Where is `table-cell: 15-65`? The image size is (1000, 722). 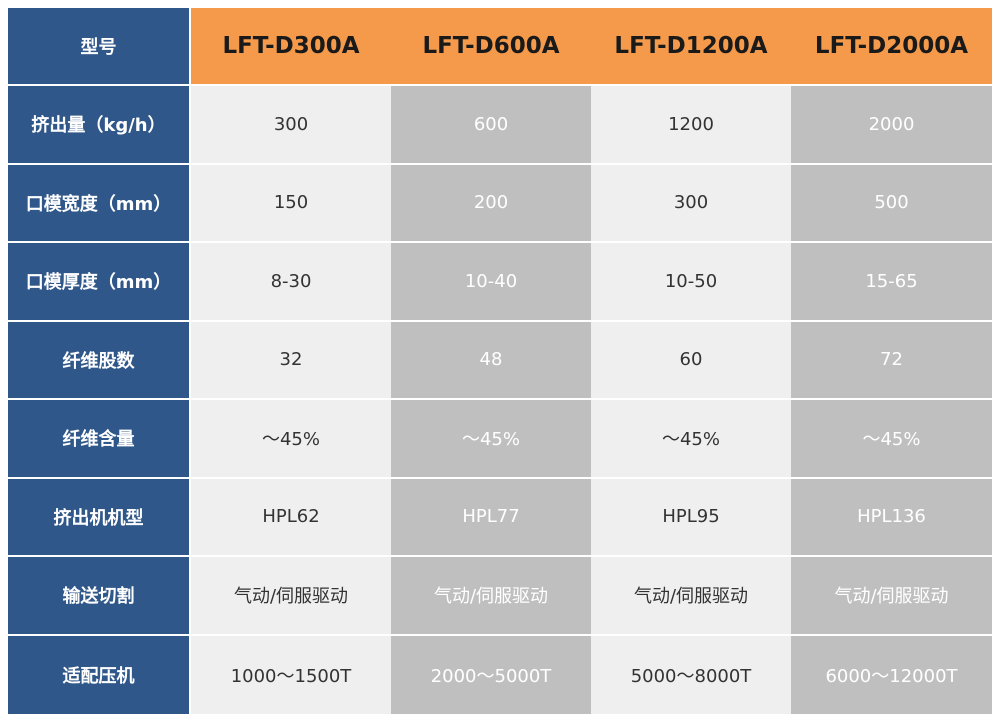 table-cell: 15-65 is located at coordinates (891, 282).